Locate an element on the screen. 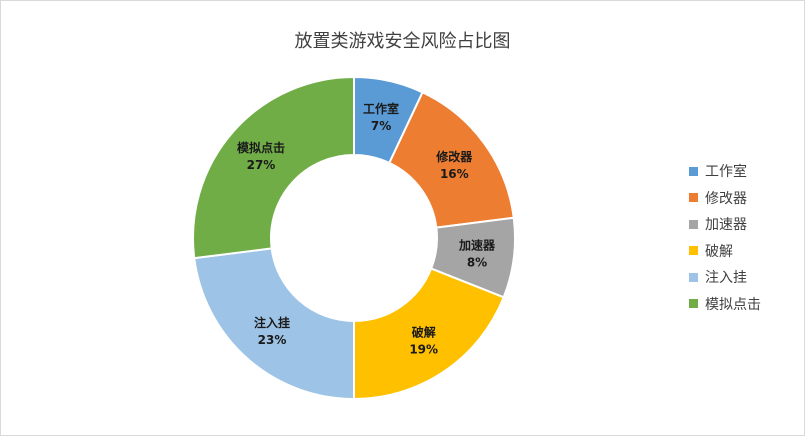 The height and width of the screenshot is (436, 805). slice-category-label: 加速器 is located at coordinates (477, 245).